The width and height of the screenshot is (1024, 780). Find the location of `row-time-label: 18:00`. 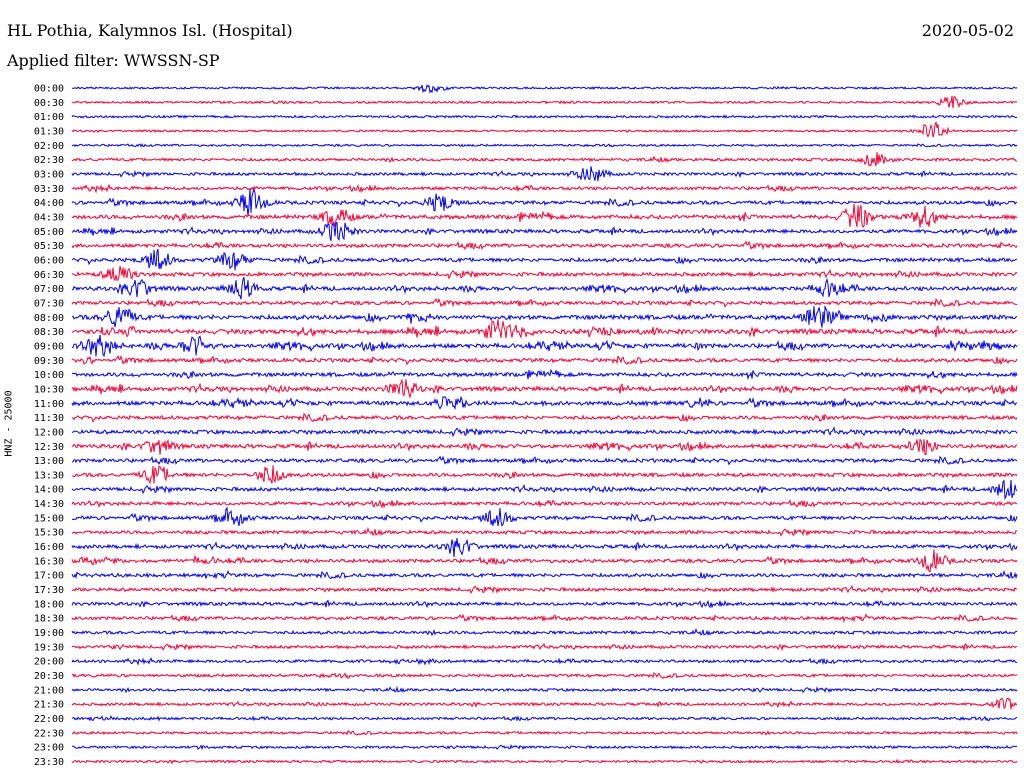

row-time-label: 18:00 is located at coordinates (49, 604).